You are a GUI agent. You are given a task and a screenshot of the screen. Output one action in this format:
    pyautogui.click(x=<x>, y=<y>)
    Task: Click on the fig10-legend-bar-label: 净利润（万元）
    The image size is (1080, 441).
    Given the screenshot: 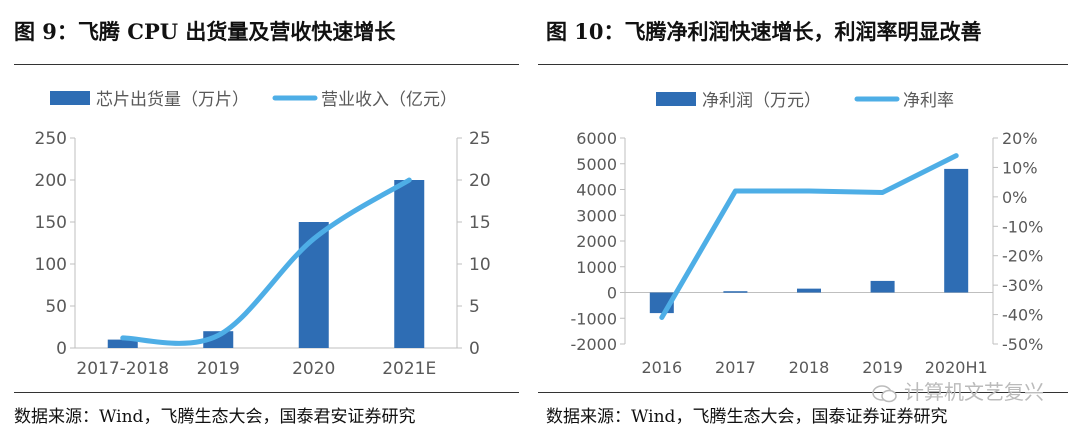 What is the action you would take?
    pyautogui.click(x=761, y=101)
    